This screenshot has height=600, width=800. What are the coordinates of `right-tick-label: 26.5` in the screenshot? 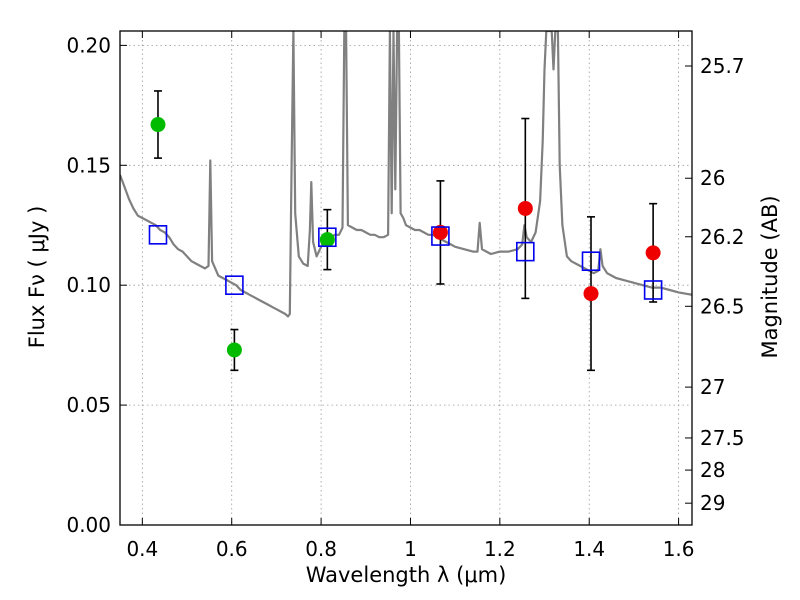 It's located at (722, 306).